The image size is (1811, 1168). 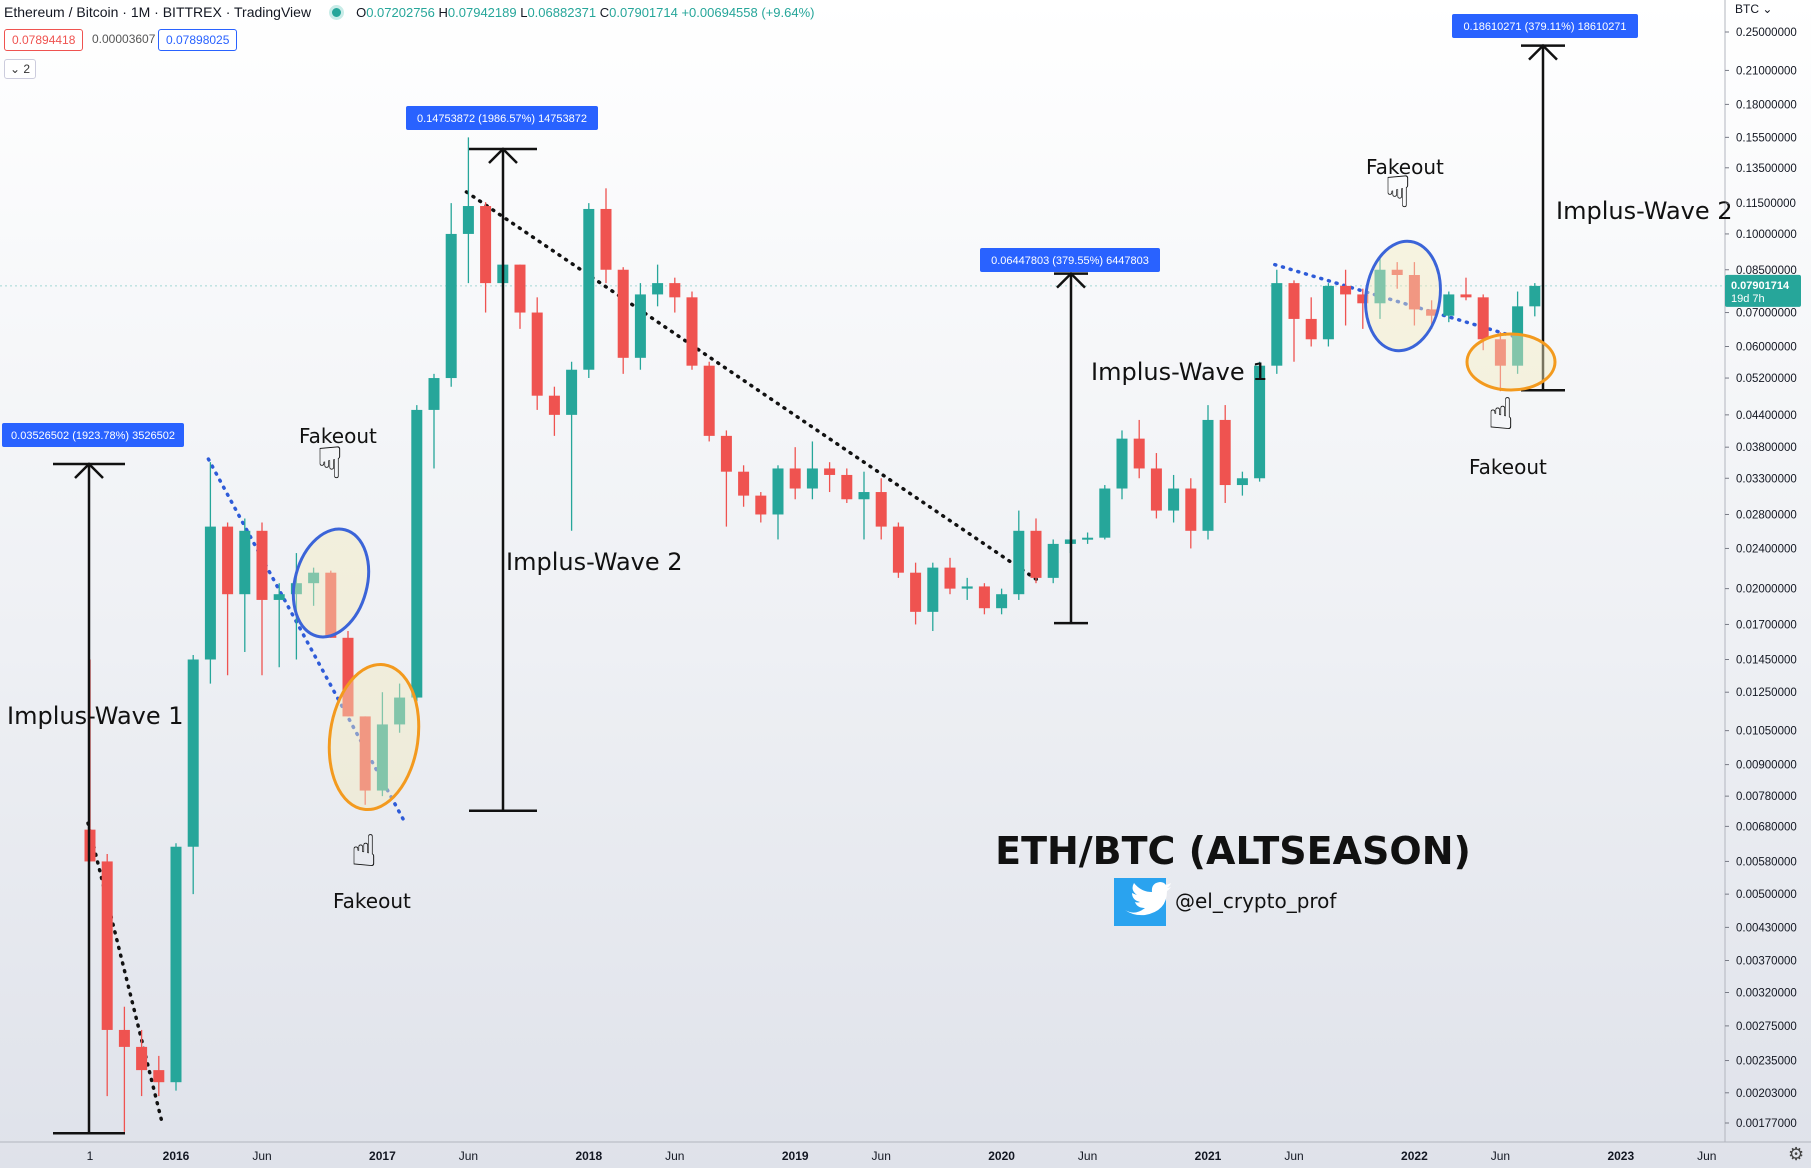 What do you see at coordinates (1071, 280) in the screenshot?
I see `measure-arrowhead` at bounding box center [1071, 280].